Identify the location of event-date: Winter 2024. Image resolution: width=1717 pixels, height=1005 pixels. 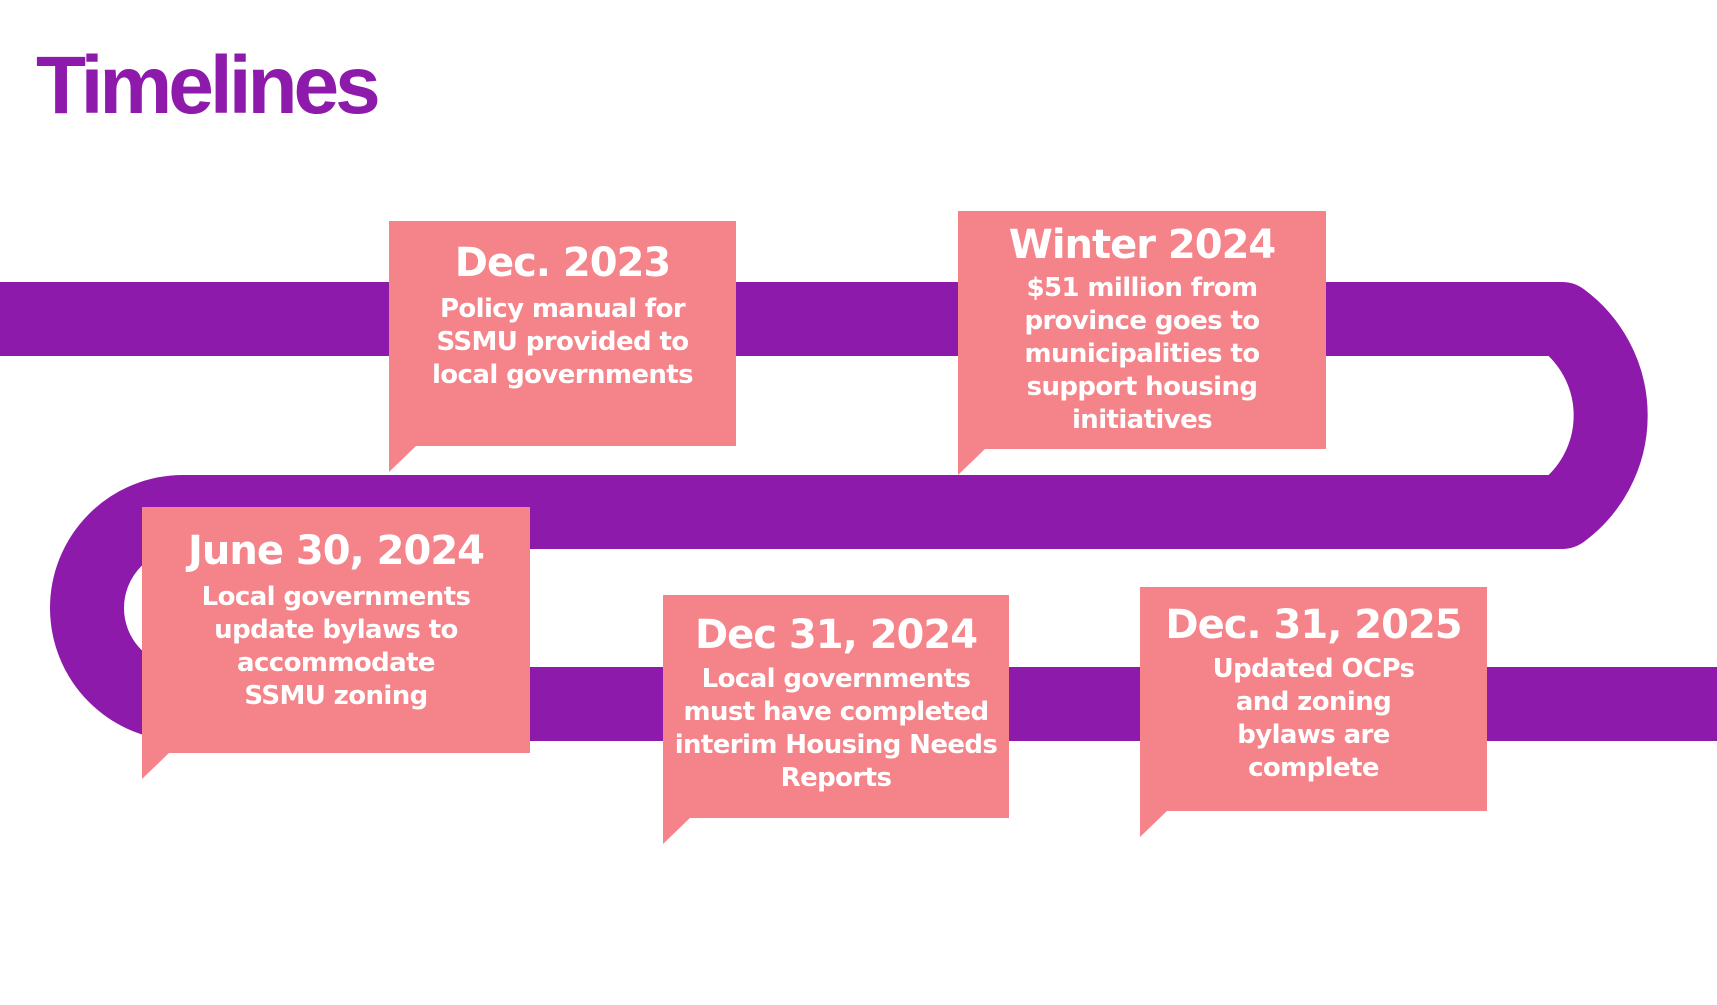
(1142, 245).